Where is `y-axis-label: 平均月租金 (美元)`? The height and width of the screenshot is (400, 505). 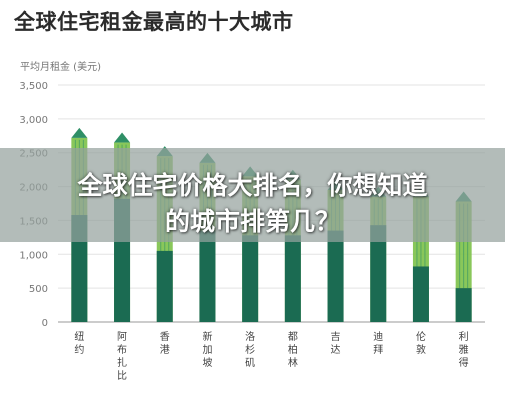 y-axis-label: 平均月租金 (美元) is located at coordinates (60, 67).